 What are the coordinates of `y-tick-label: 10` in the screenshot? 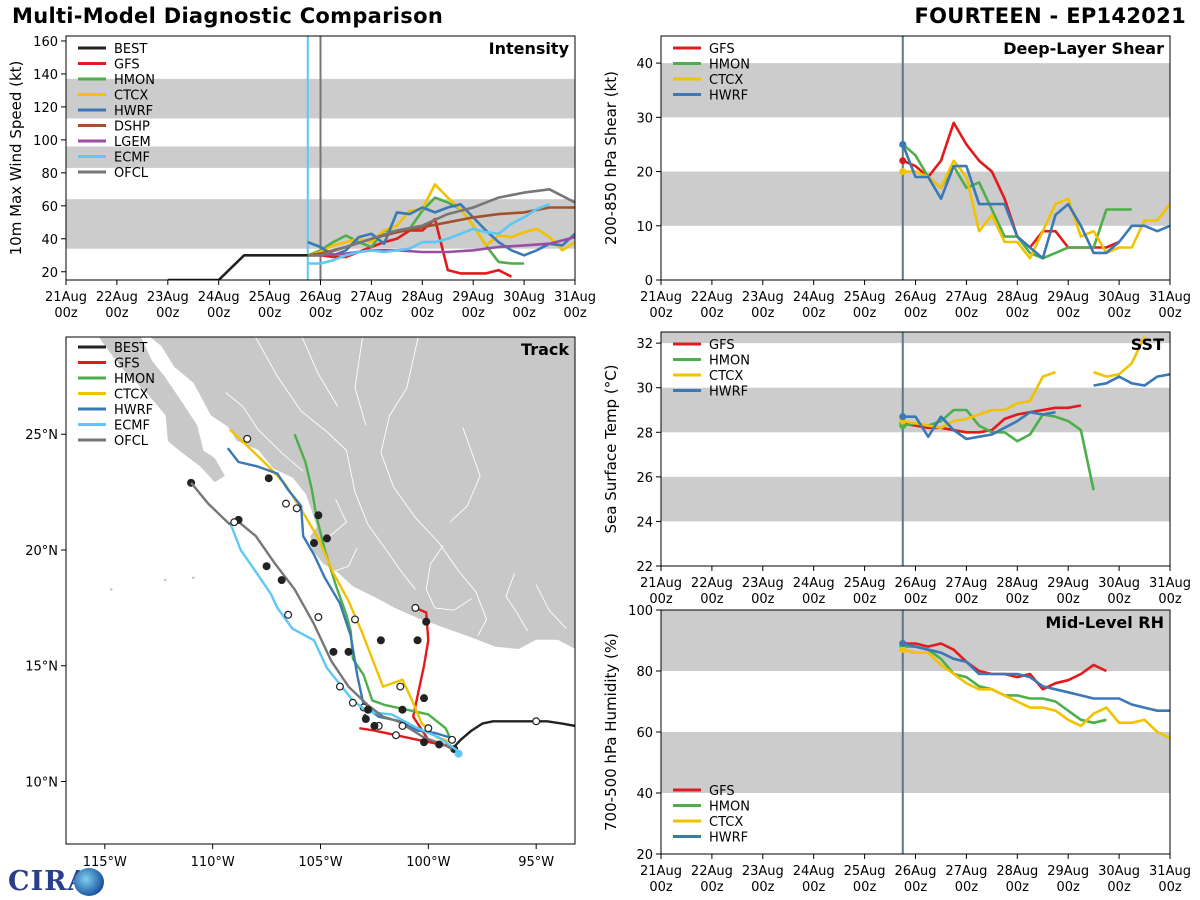 It's located at (644, 227).